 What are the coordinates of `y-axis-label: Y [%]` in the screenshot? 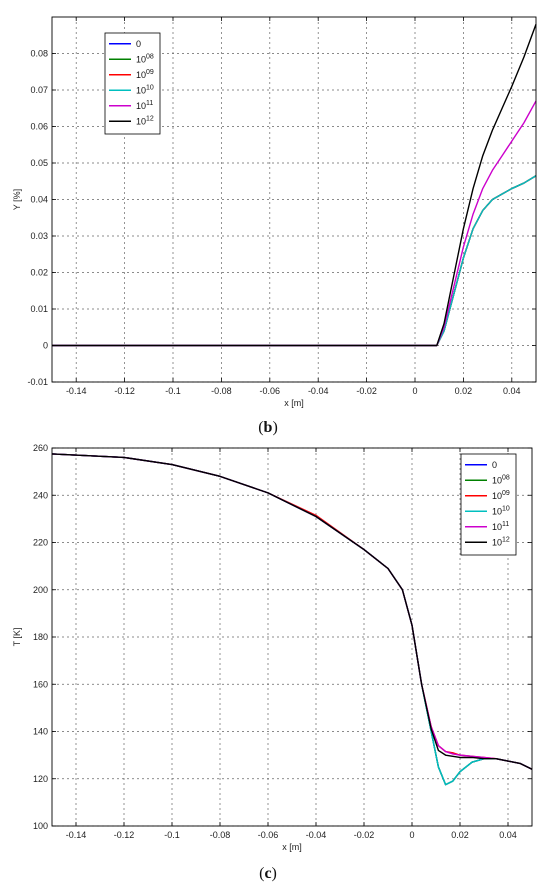 It's located at (17, 199).